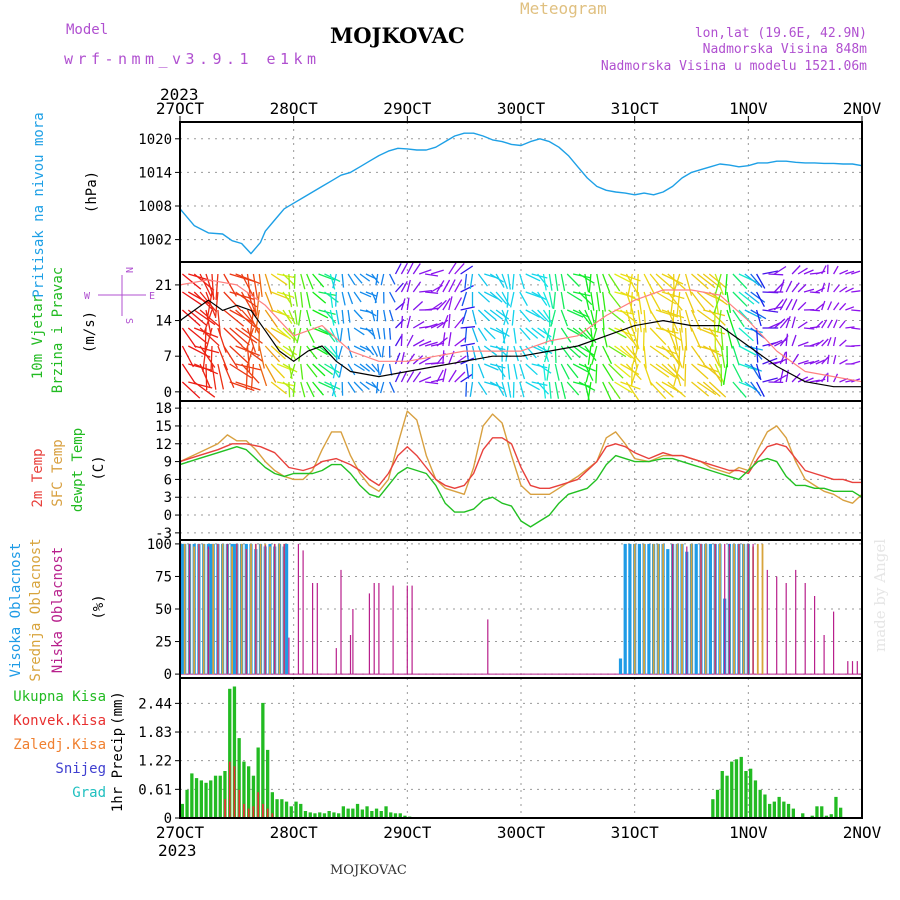 This screenshot has width=900, height=900. What do you see at coordinates (168, 463) in the screenshot?
I see `ytick-label: 9` at bounding box center [168, 463].